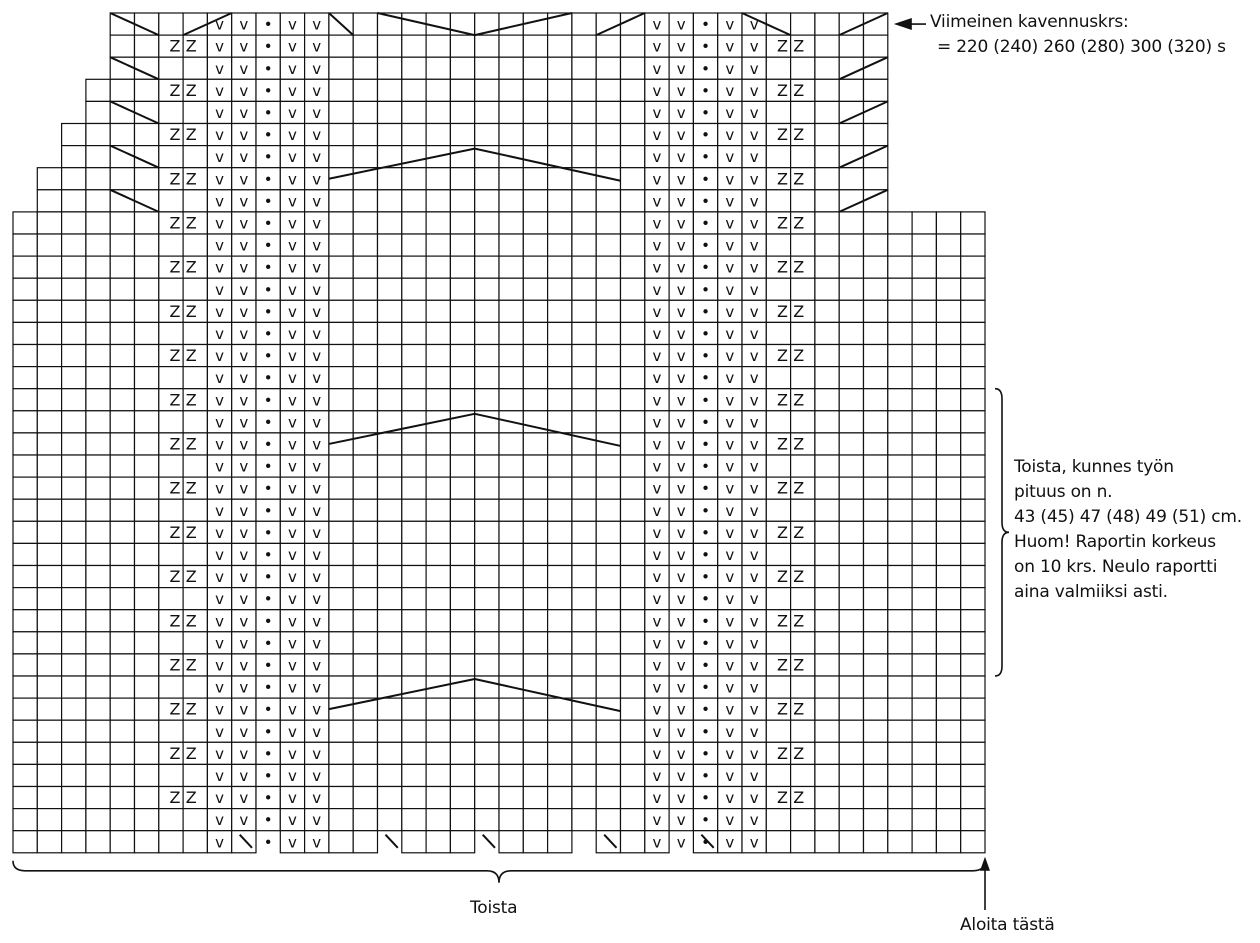 The image size is (1260, 943). Describe the element at coordinates (863, 112) in the screenshot. I see `decrease-line` at that location.